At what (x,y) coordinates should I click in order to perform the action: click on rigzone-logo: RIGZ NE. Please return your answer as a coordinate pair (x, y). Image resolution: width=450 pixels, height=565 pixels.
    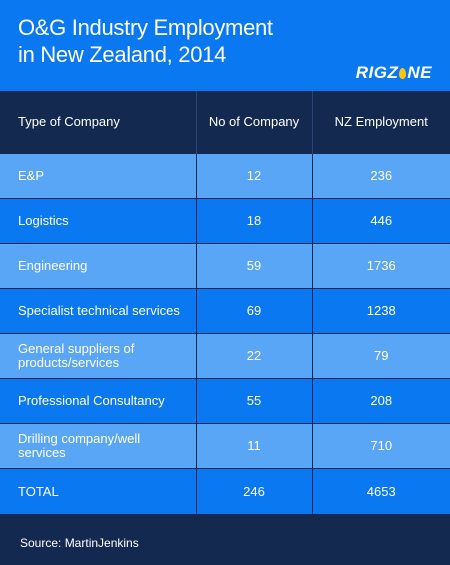
    Looking at the image, I should click on (394, 73).